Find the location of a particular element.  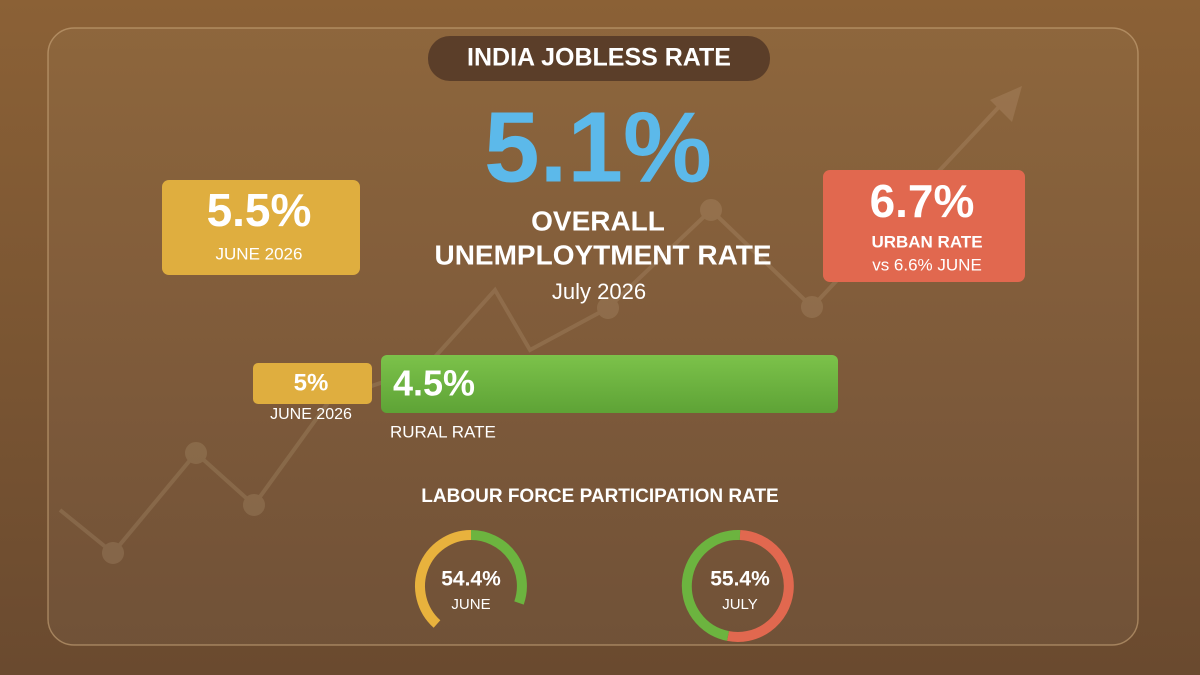

overall-label: UNEMPLOYTMENT RATE is located at coordinates (602, 254).